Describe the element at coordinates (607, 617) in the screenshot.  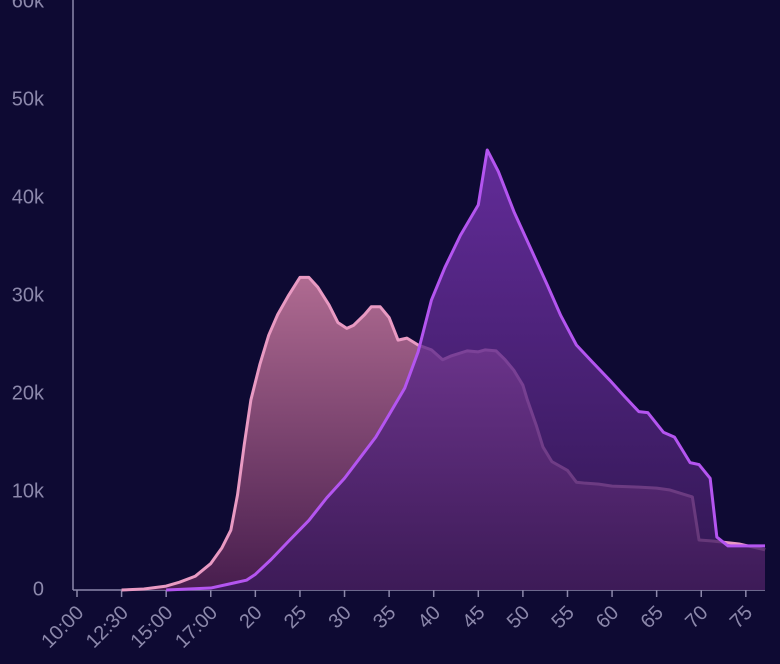
I see `x-tick-label: 60` at that location.